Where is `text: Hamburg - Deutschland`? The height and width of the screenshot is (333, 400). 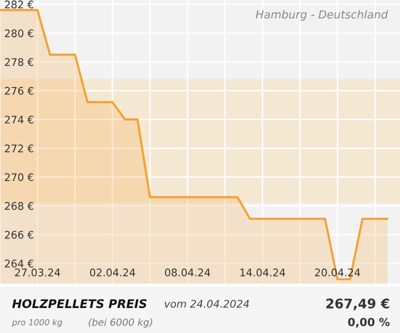
text: Hamburg - Deutschland is located at coordinates (322, 15).